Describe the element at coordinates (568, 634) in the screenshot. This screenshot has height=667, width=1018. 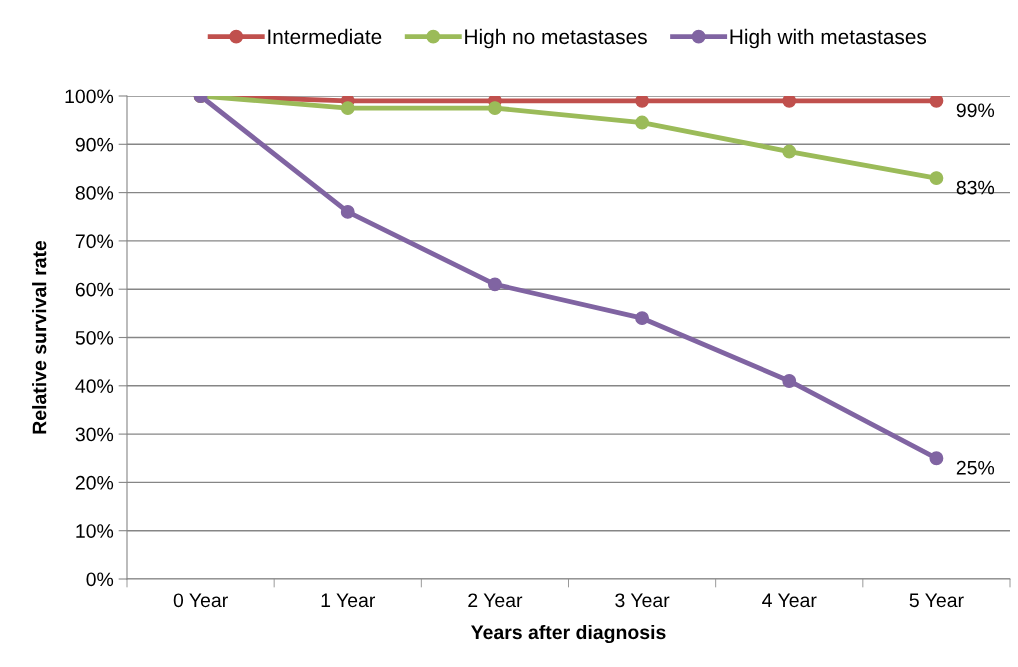
I see `x-axis-title: Years after diagnosis` at that location.